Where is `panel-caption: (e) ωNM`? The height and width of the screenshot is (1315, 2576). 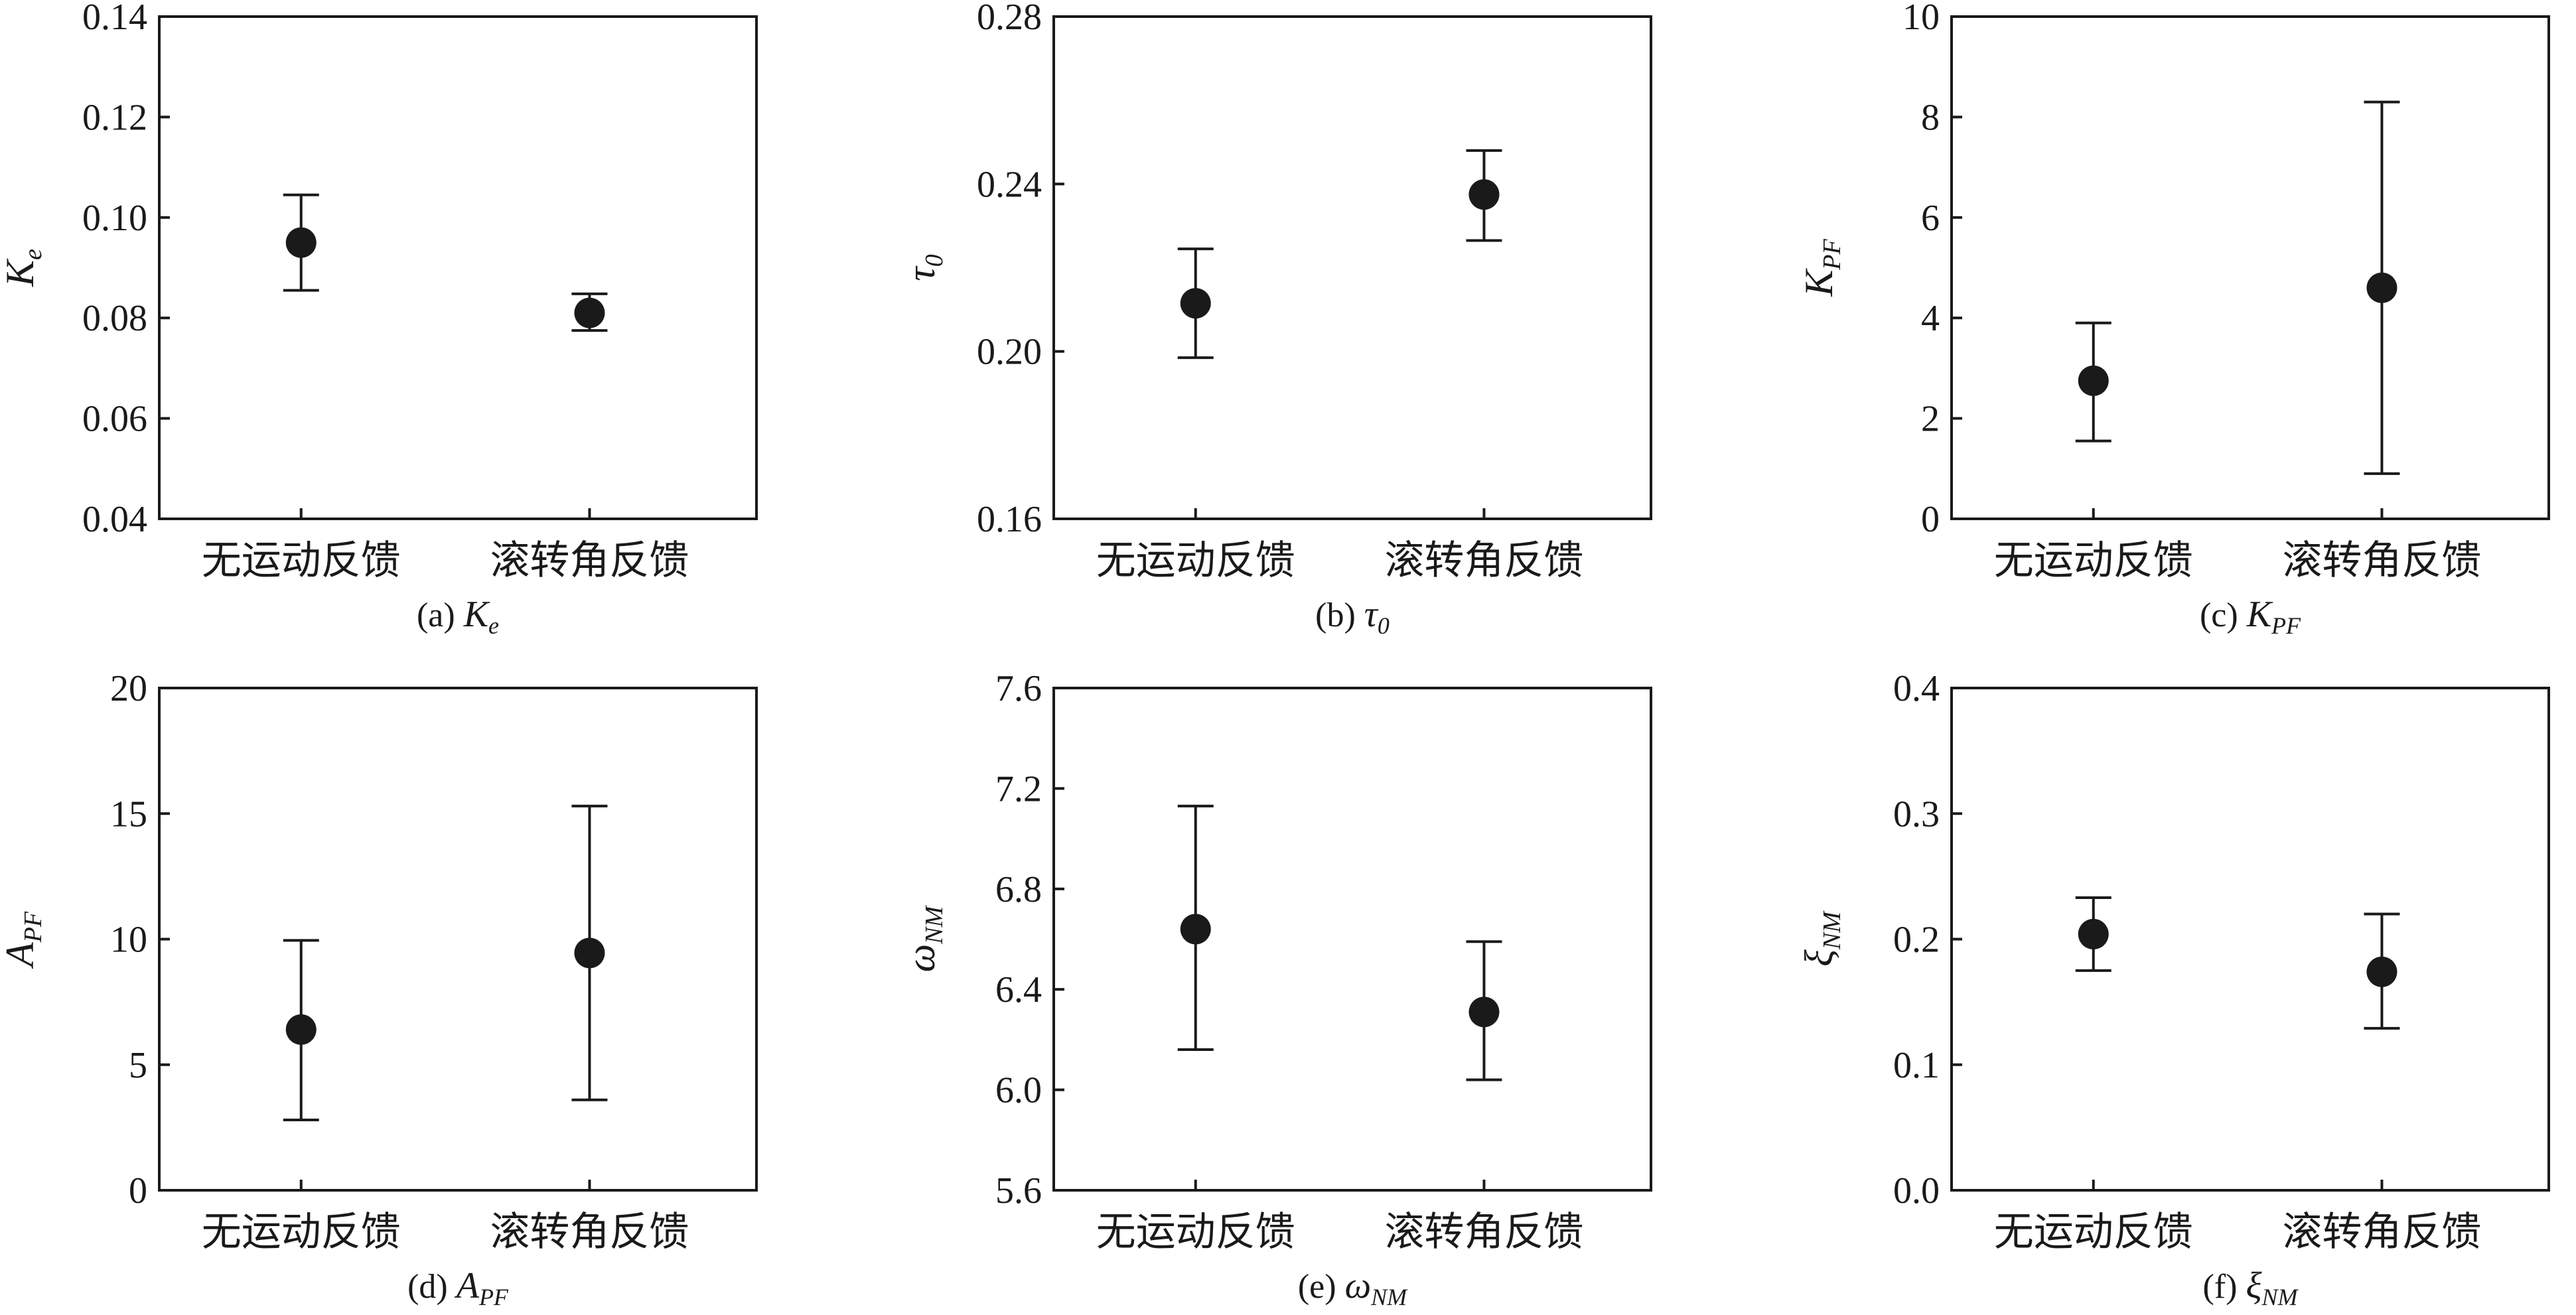 panel-caption: (e) ωNM is located at coordinates (1353, 1287).